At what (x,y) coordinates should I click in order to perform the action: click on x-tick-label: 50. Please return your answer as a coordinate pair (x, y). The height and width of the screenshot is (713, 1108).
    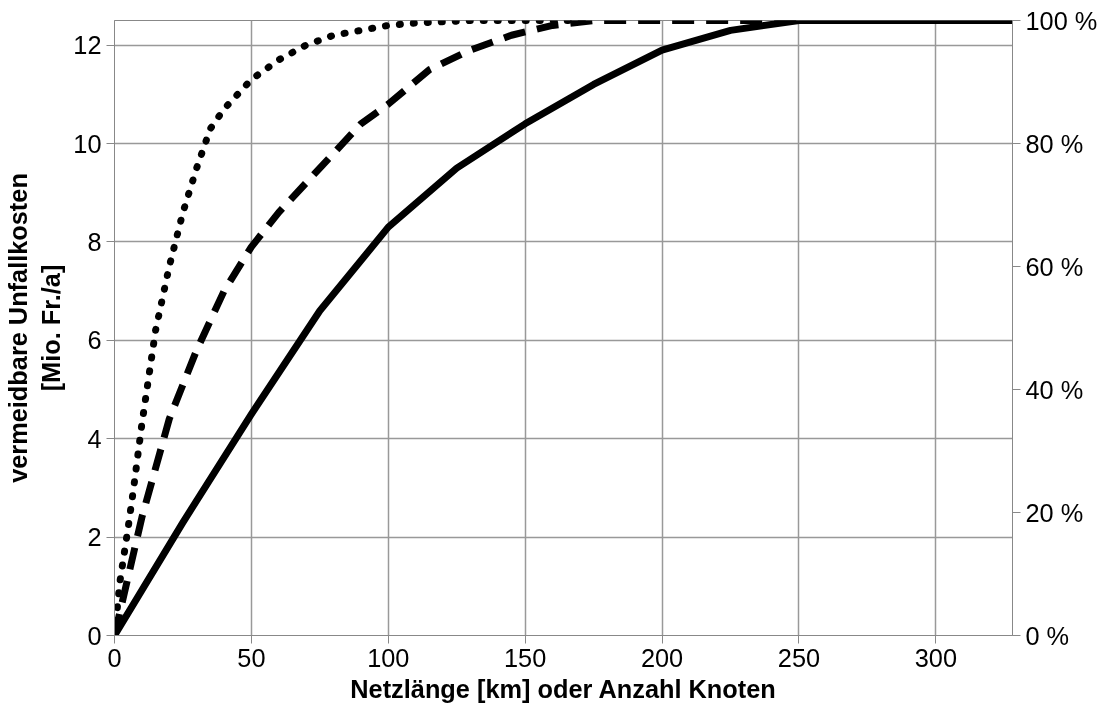
    Looking at the image, I should click on (251, 657).